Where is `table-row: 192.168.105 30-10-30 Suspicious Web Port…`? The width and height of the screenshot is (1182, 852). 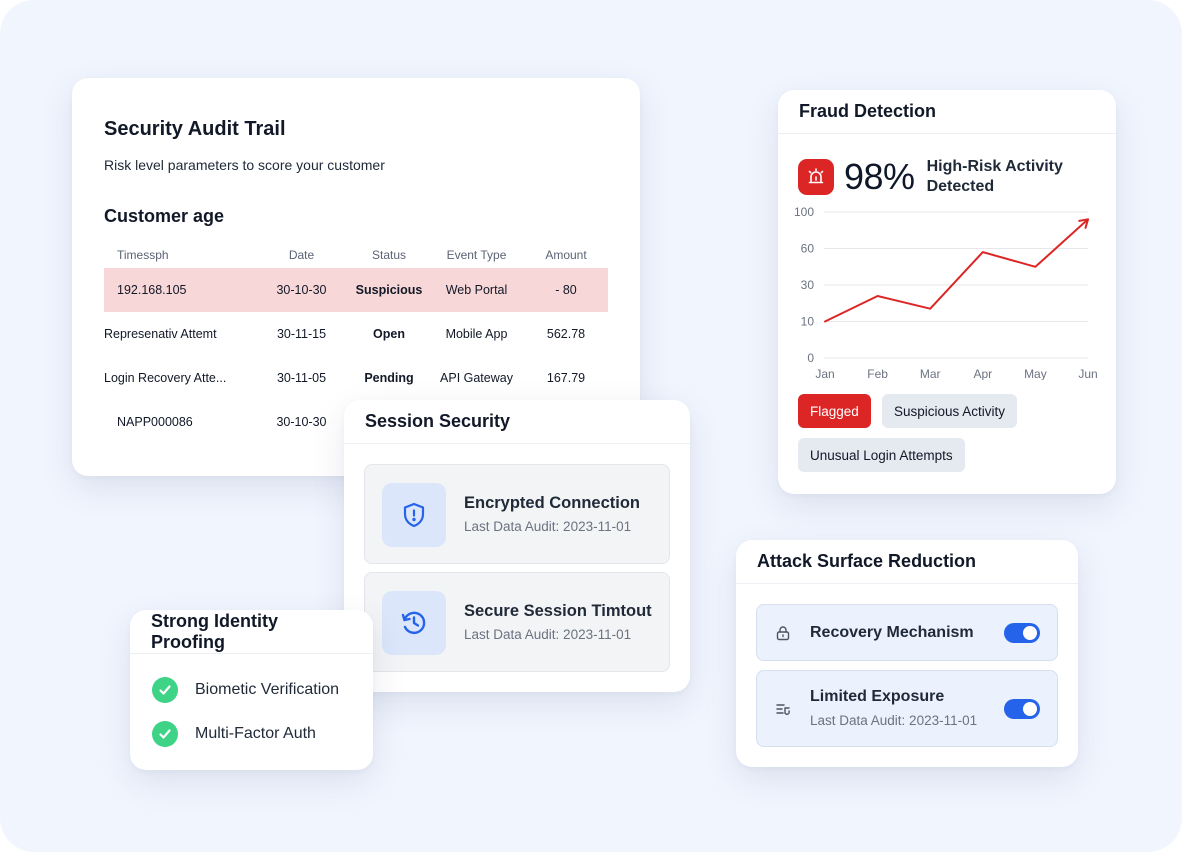
table-row: 192.168.105 30-10-30 Suspicious Web Port… is located at coordinates (356, 290).